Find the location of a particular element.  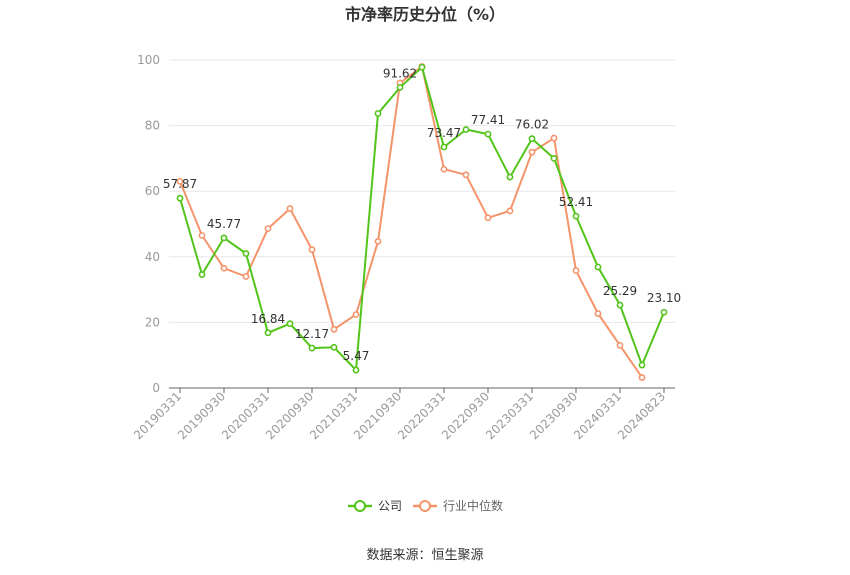

chart-title: 市净率历史分位（%） is located at coordinates (425, 14).